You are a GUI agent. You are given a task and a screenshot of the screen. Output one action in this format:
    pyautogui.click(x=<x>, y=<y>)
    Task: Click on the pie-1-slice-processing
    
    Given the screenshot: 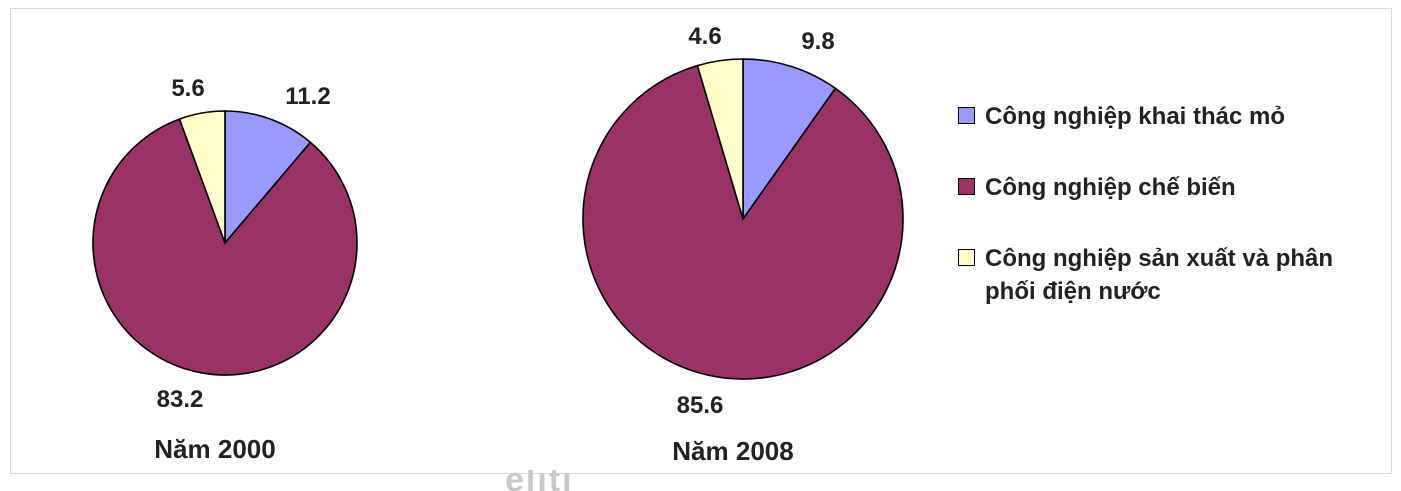 What is the action you would take?
    pyautogui.click(x=743, y=222)
    